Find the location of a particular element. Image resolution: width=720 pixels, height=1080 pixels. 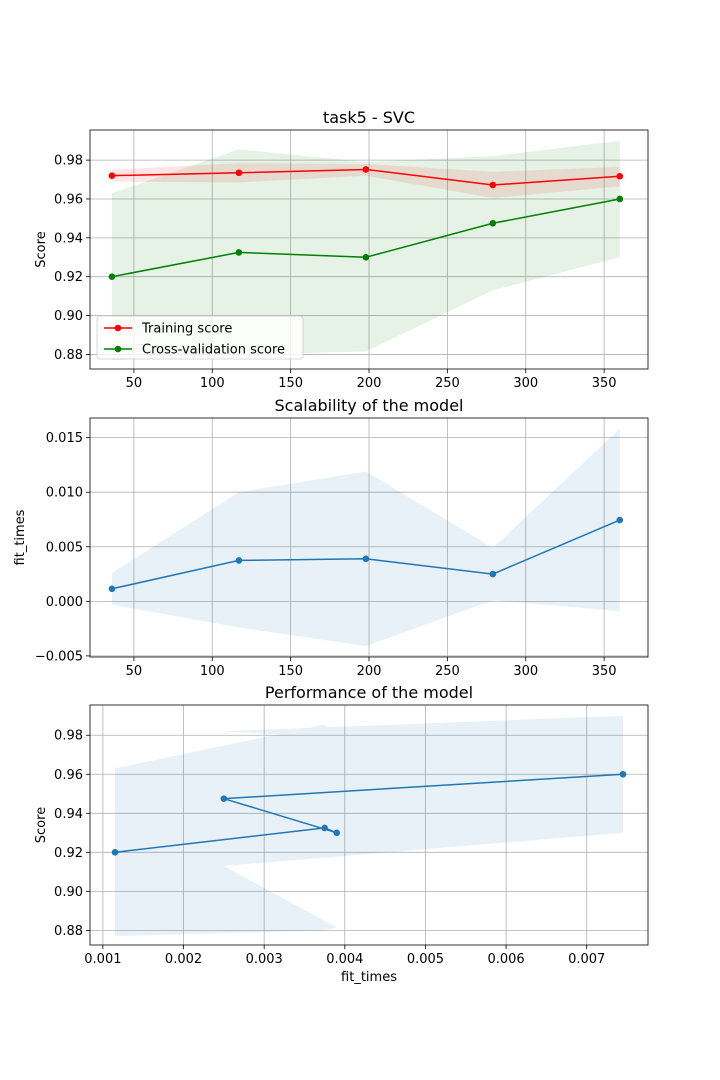

x-tick-label: 0.005 is located at coordinates (425, 959).